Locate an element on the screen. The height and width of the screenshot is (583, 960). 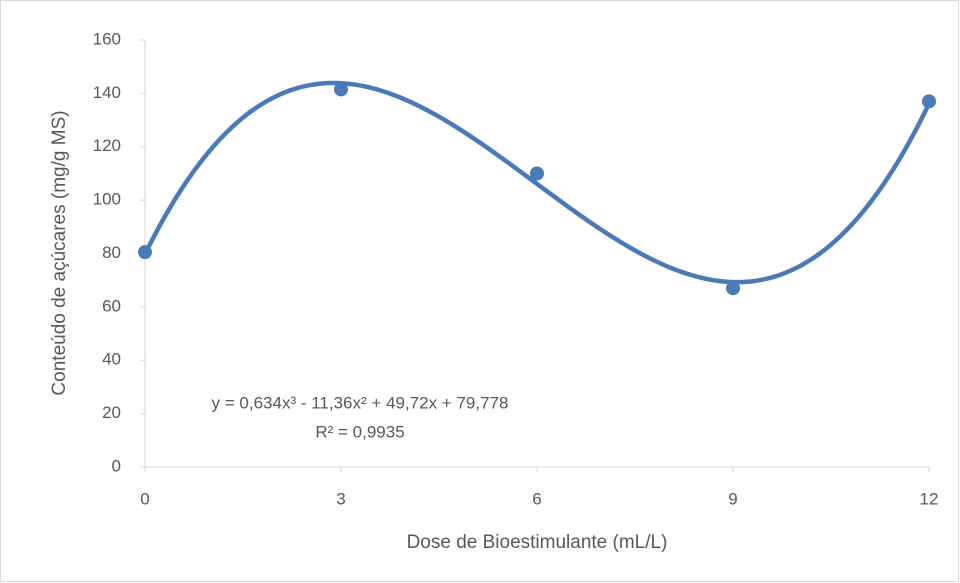
trendline-r2: R² = 0,9935 is located at coordinates (359, 431).